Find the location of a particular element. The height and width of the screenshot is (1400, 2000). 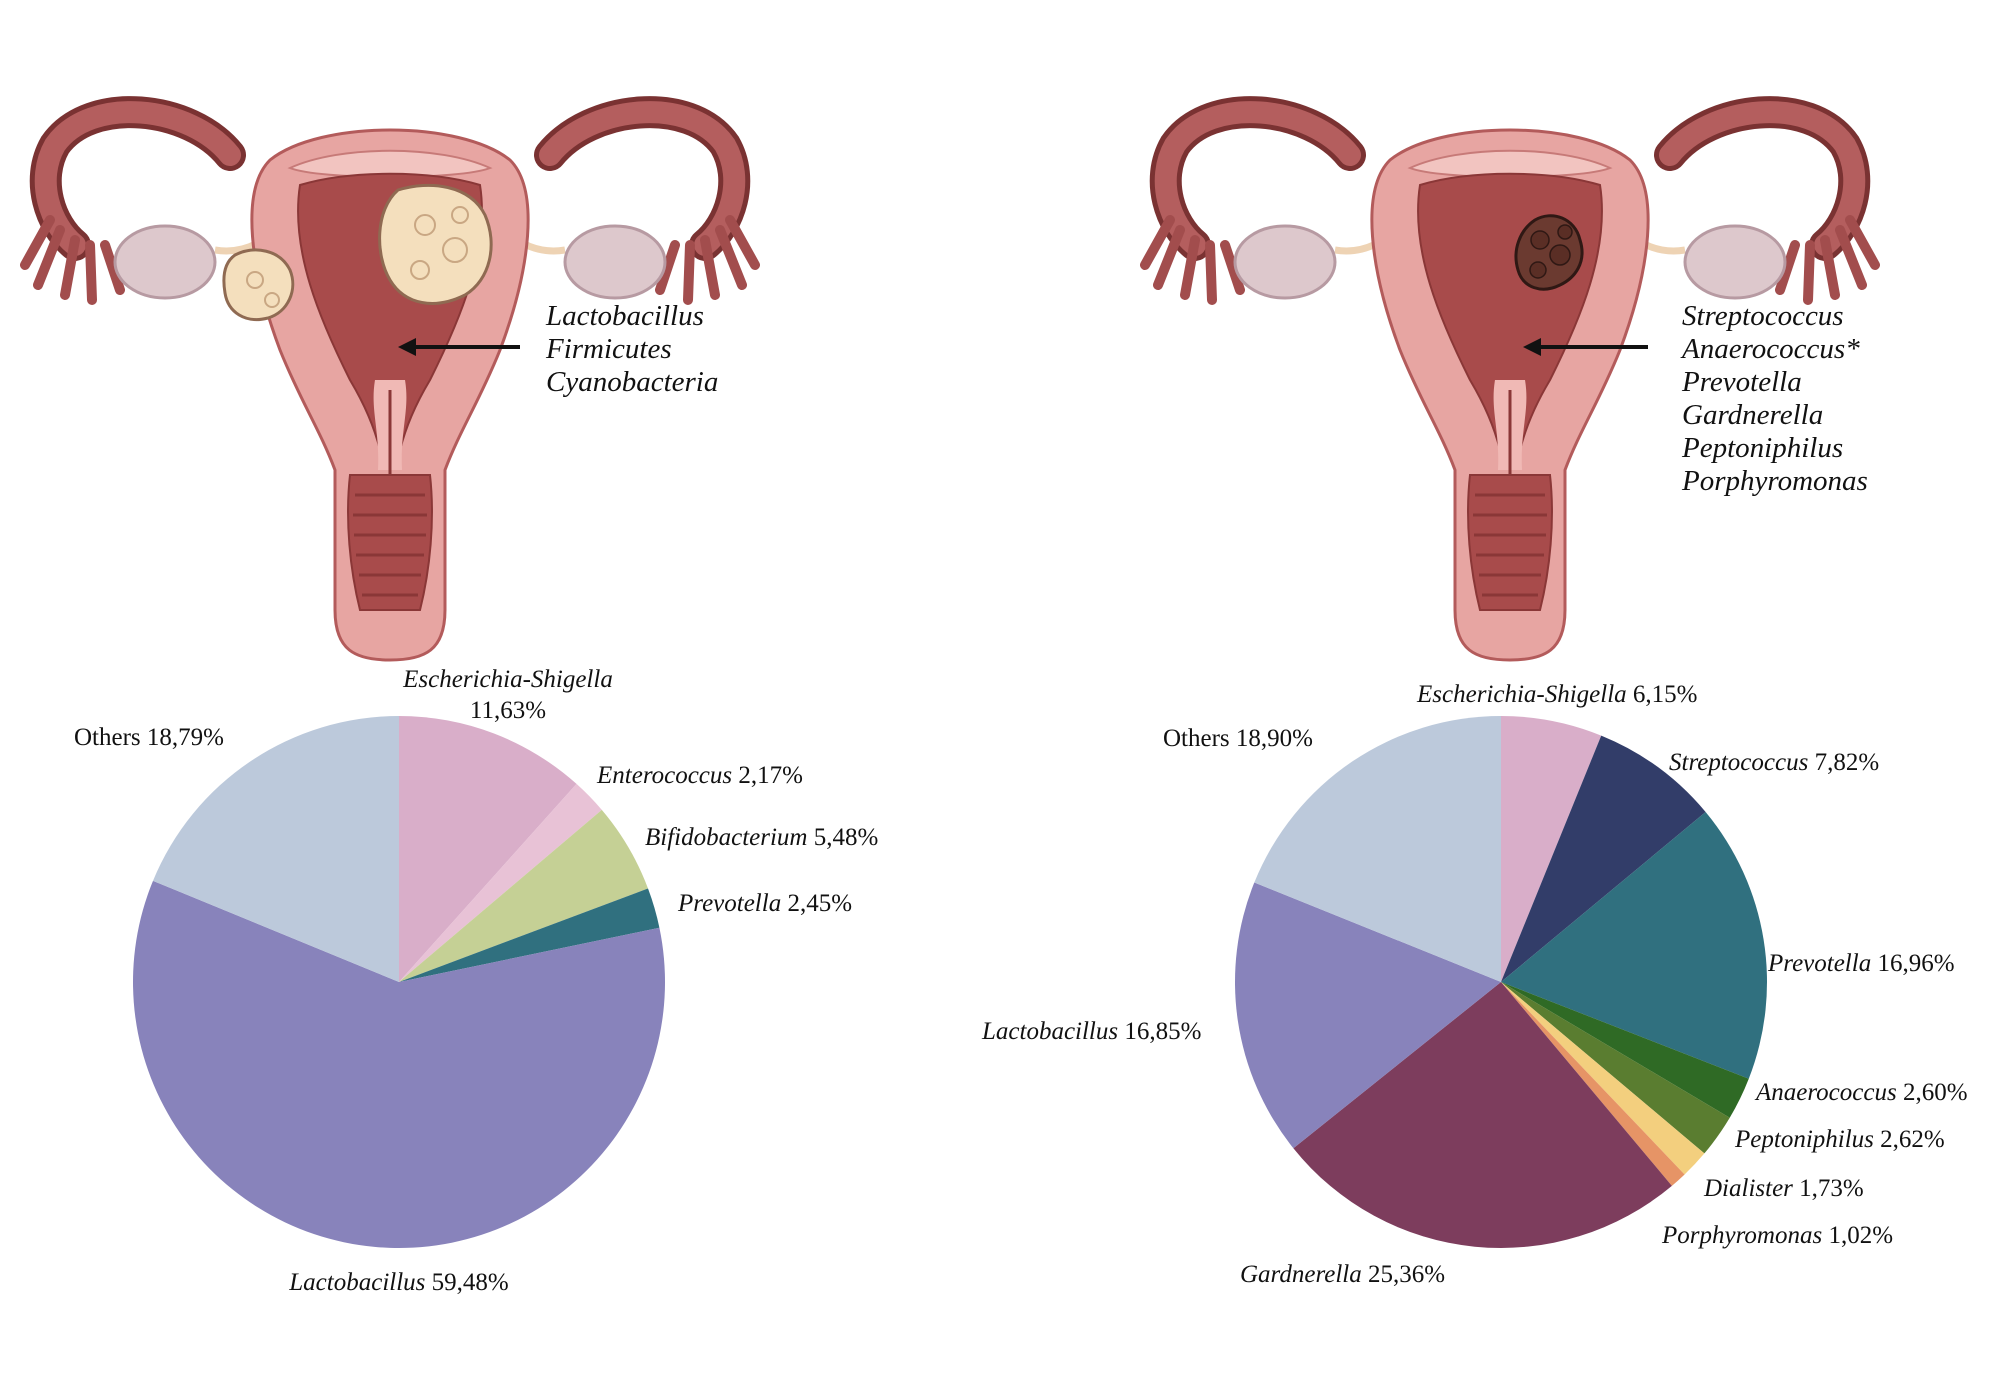

pie-right-slice-dialister is located at coordinates (1603, 1078).